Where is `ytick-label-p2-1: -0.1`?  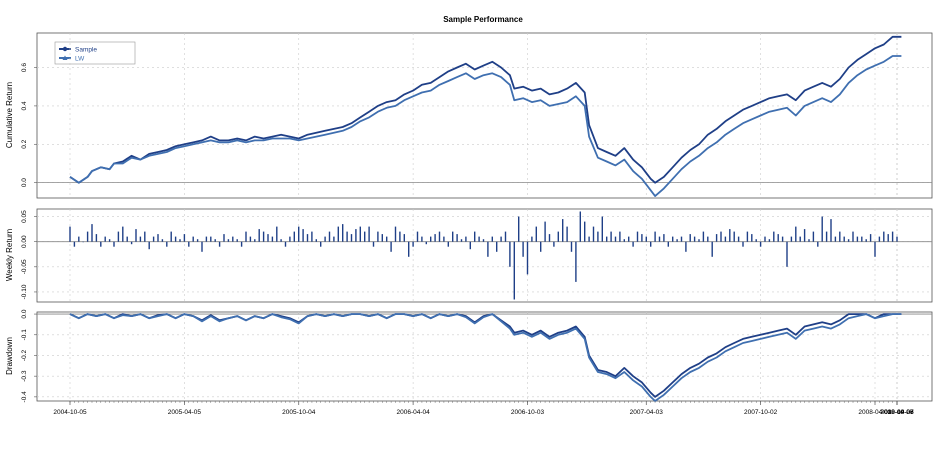
ytick-label-p2-1: -0.1 is located at coordinates (24, 335).